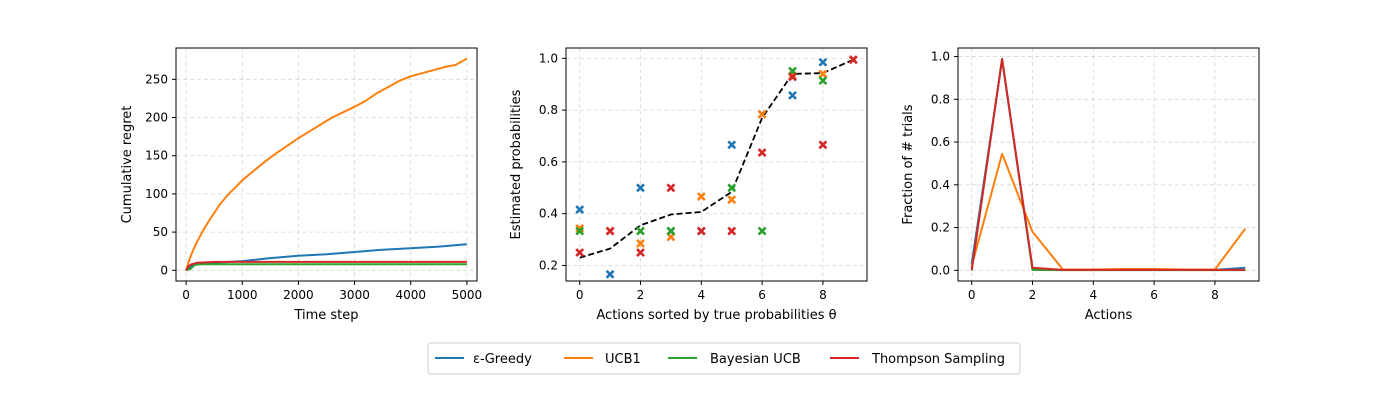  I want to click on y-tick-label: 0, so click(164, 270).